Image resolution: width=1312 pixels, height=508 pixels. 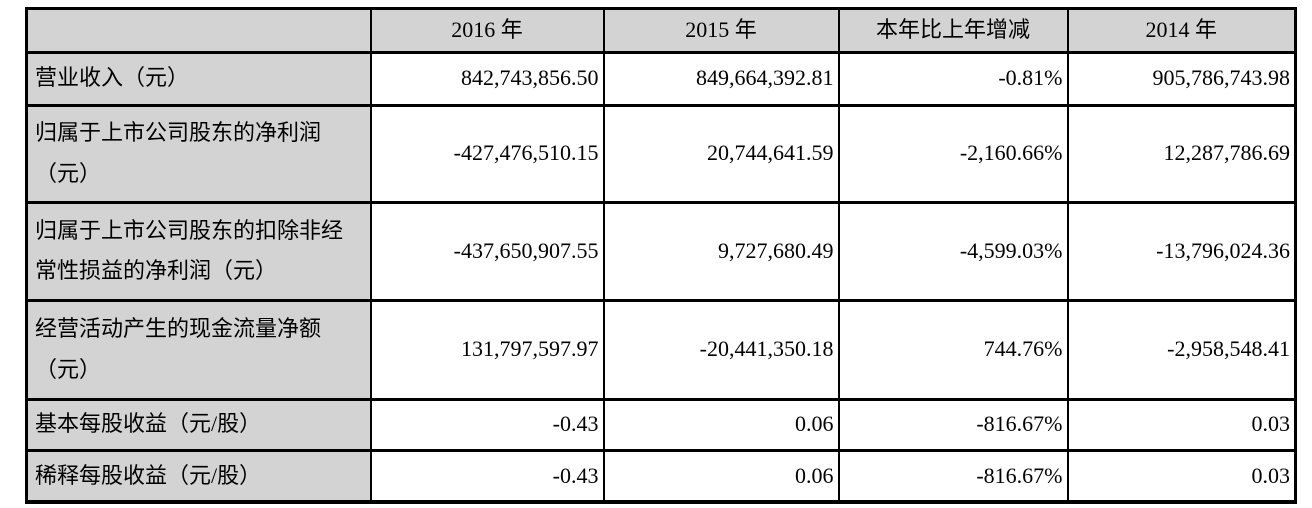 I want to click on value-cell: 20,744,641.59, so click(x=721, y=153).